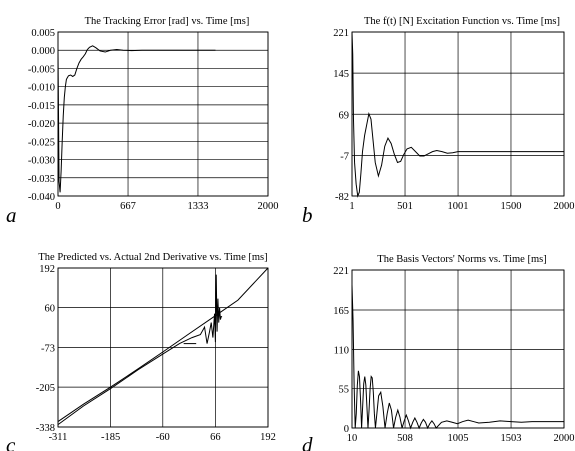 Image resolution: width=575 pixels, height=451 pixels. Describe the element at coordinates (128, 206) in the screenshot. I see `x-tick-label: 667` at that location.